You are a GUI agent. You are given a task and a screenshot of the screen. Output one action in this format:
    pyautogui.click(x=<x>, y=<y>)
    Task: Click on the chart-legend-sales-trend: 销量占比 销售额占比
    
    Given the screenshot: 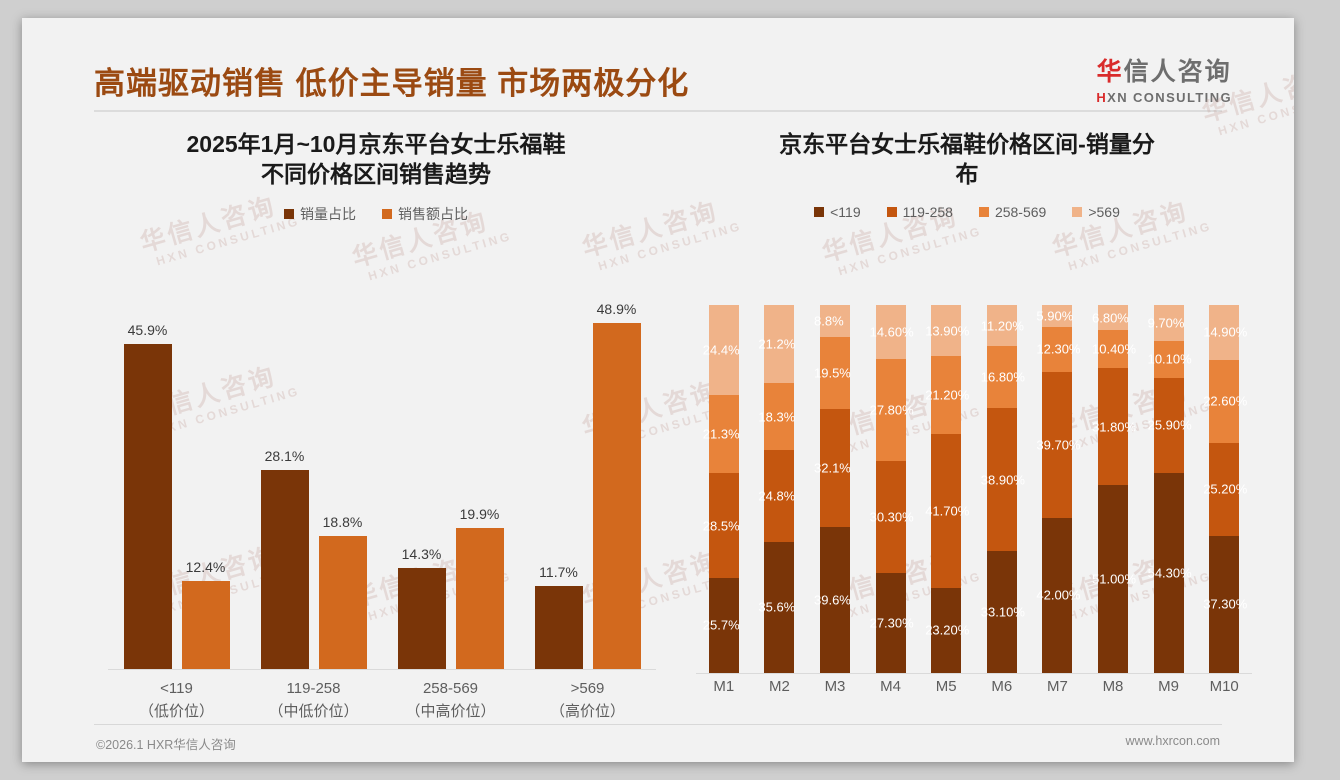 What is the action you would take?
    pyautogui.click(x=376, y=214)
    